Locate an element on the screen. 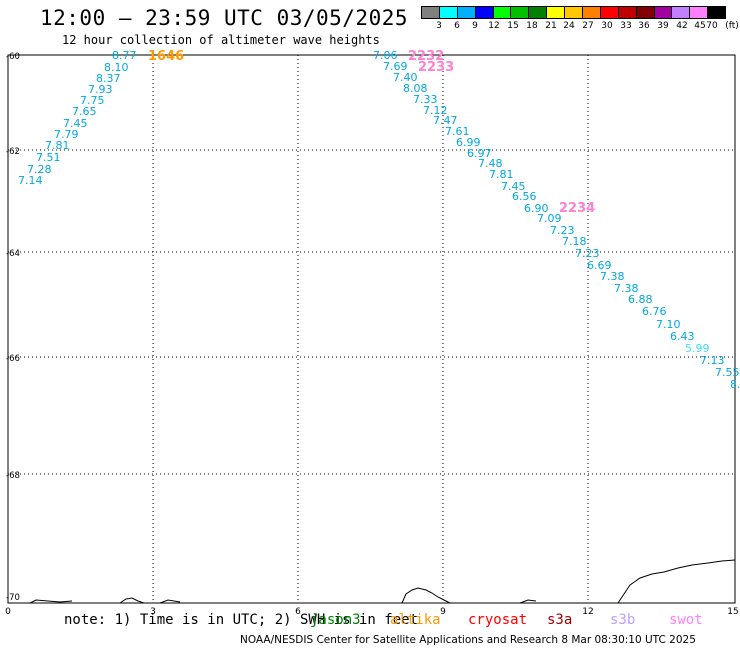 The image size is (740, 650). scale-label: 21 is located at coordinates (551, 26).